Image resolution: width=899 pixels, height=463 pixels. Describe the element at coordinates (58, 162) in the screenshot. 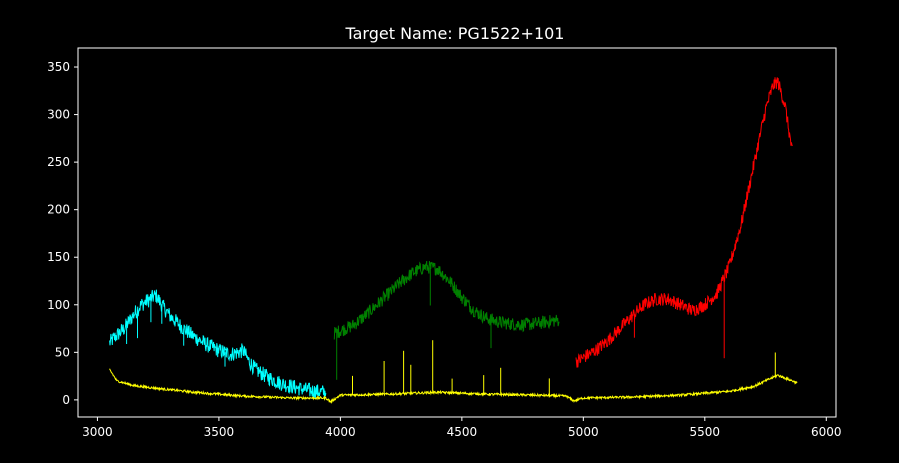

I see `y-tick-label-5: 250` at that location.